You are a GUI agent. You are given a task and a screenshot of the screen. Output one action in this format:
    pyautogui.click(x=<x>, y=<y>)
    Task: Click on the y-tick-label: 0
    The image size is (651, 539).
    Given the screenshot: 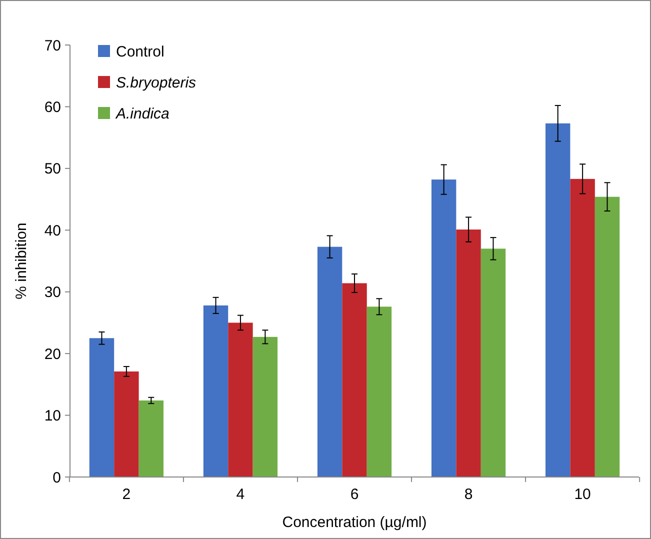 What is the action you would take?
    pyautogui.click(x=56, y=477)
    